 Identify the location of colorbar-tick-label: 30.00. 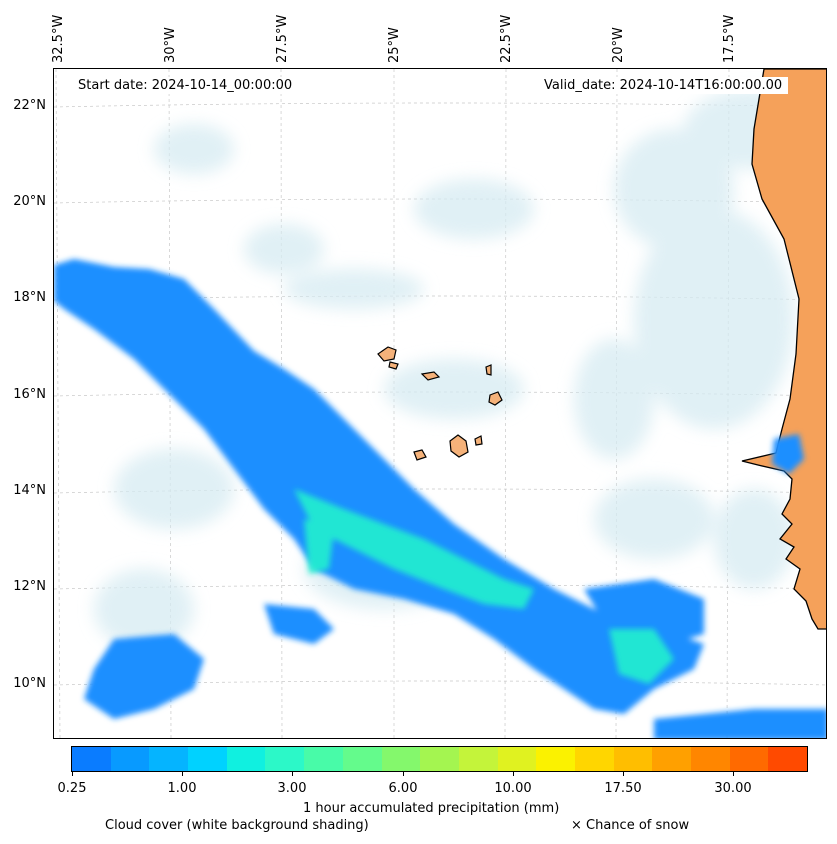
(733, 788).